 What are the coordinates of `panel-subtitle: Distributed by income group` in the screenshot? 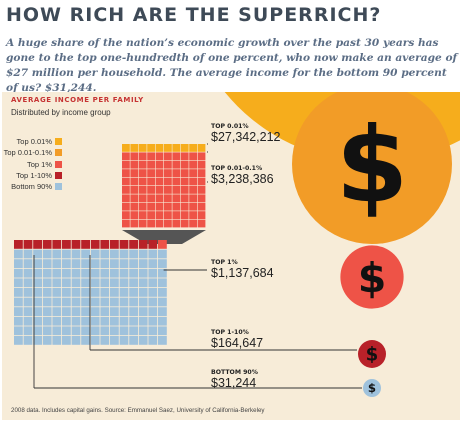 It's located at (61, 112).